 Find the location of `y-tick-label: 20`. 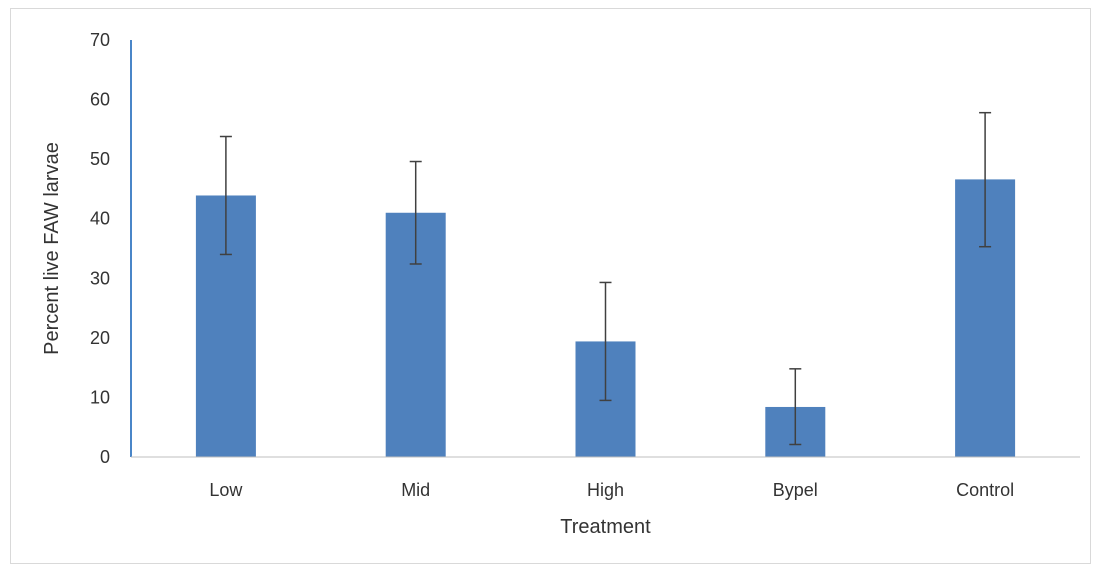

y-tick-label: 20 is located at coordinates (100, 338).